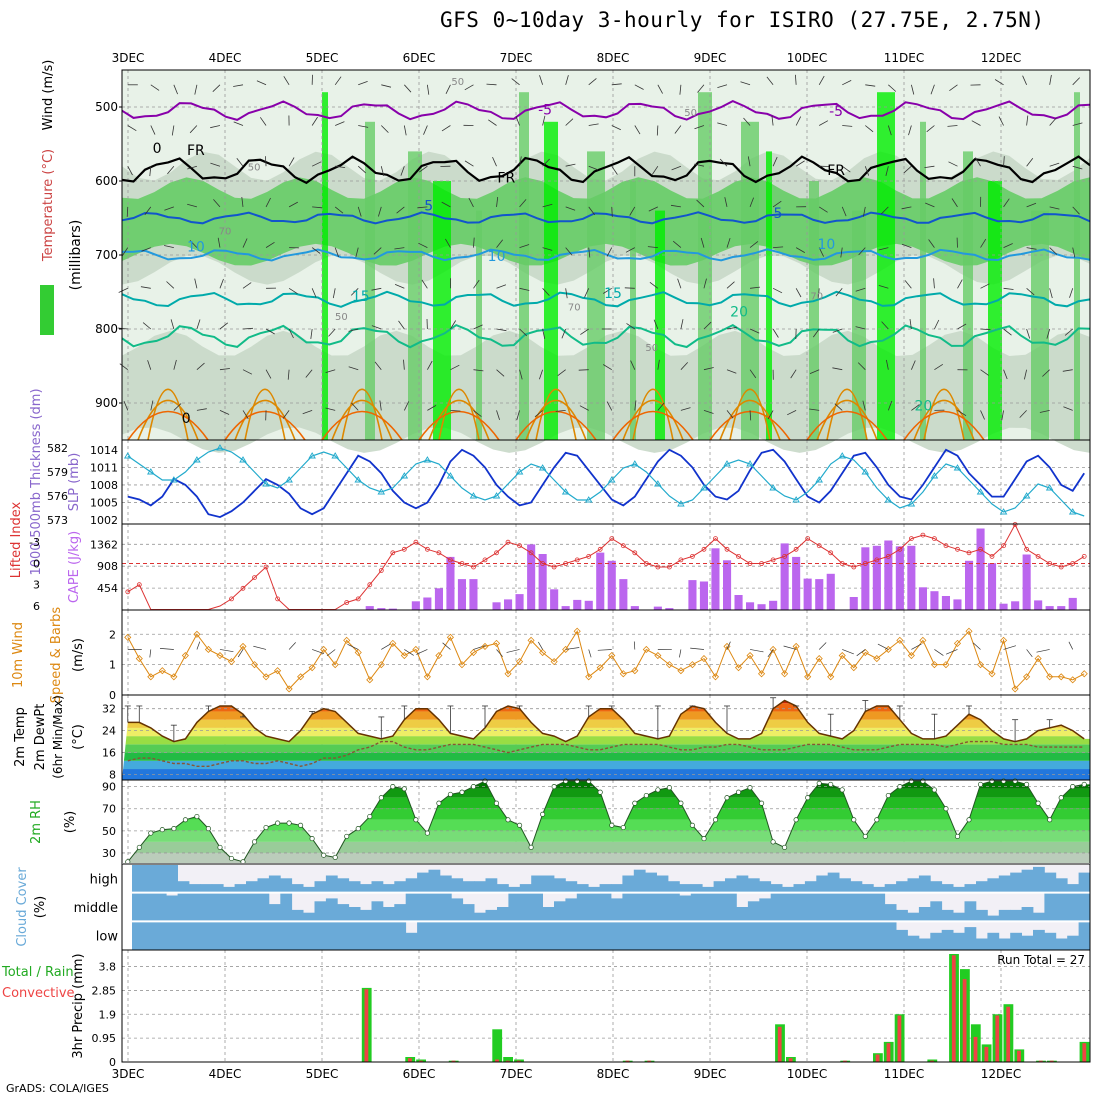 This screenshot has height=1100, width=1100. What do you see at coordinates (108, 1014) in the screenshot?
I see `precip-tick-label: 1.9` at bounding box center [108, 1014].